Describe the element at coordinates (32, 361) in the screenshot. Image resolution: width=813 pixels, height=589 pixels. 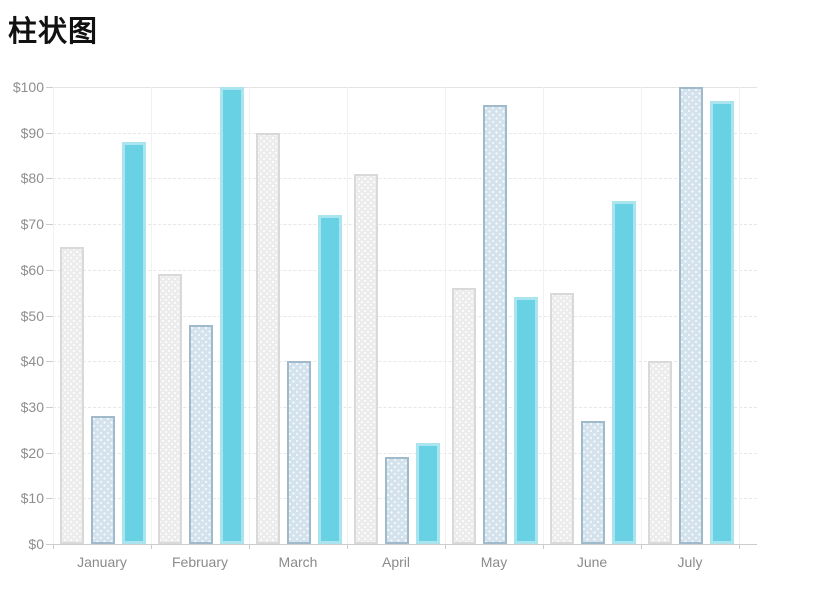
I see `y-tick-label: $40` at that location.